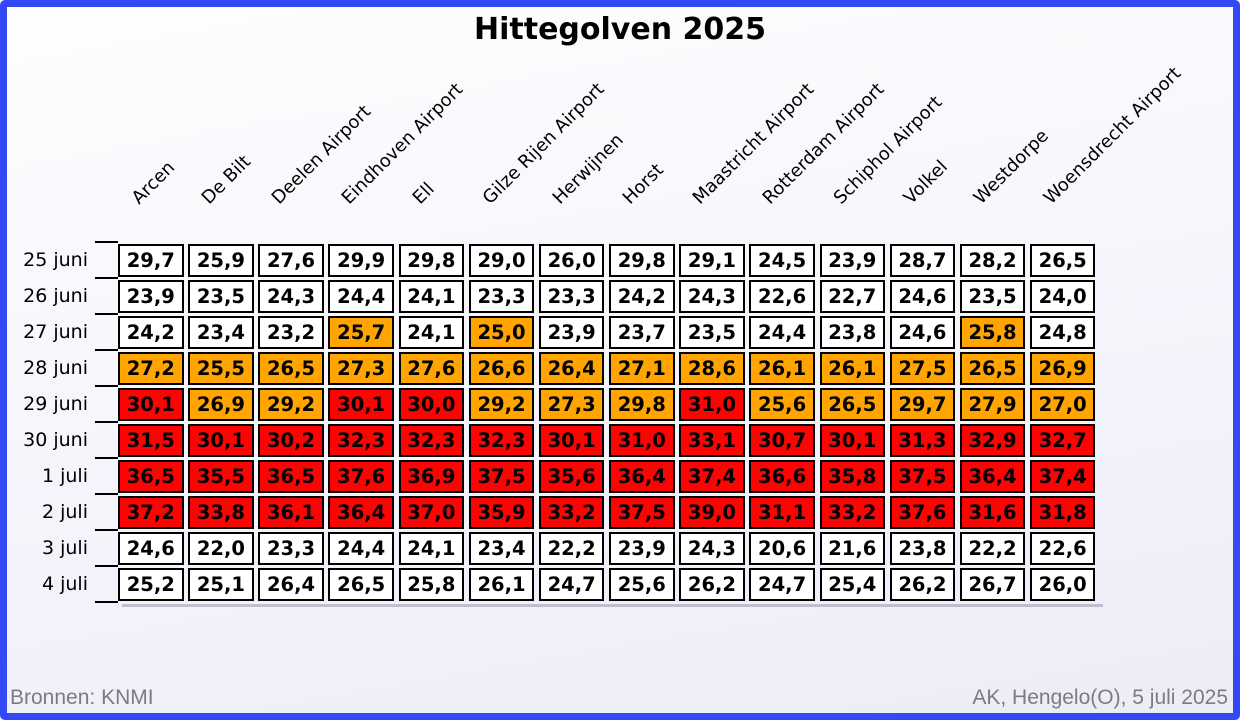 Image resolution: width=1240 pixels, height=720 pixels. What do you see at coordinates (922, 548) in the screenshot?
I see `temp-cell: 23,8` at bounding box center [922, 548].